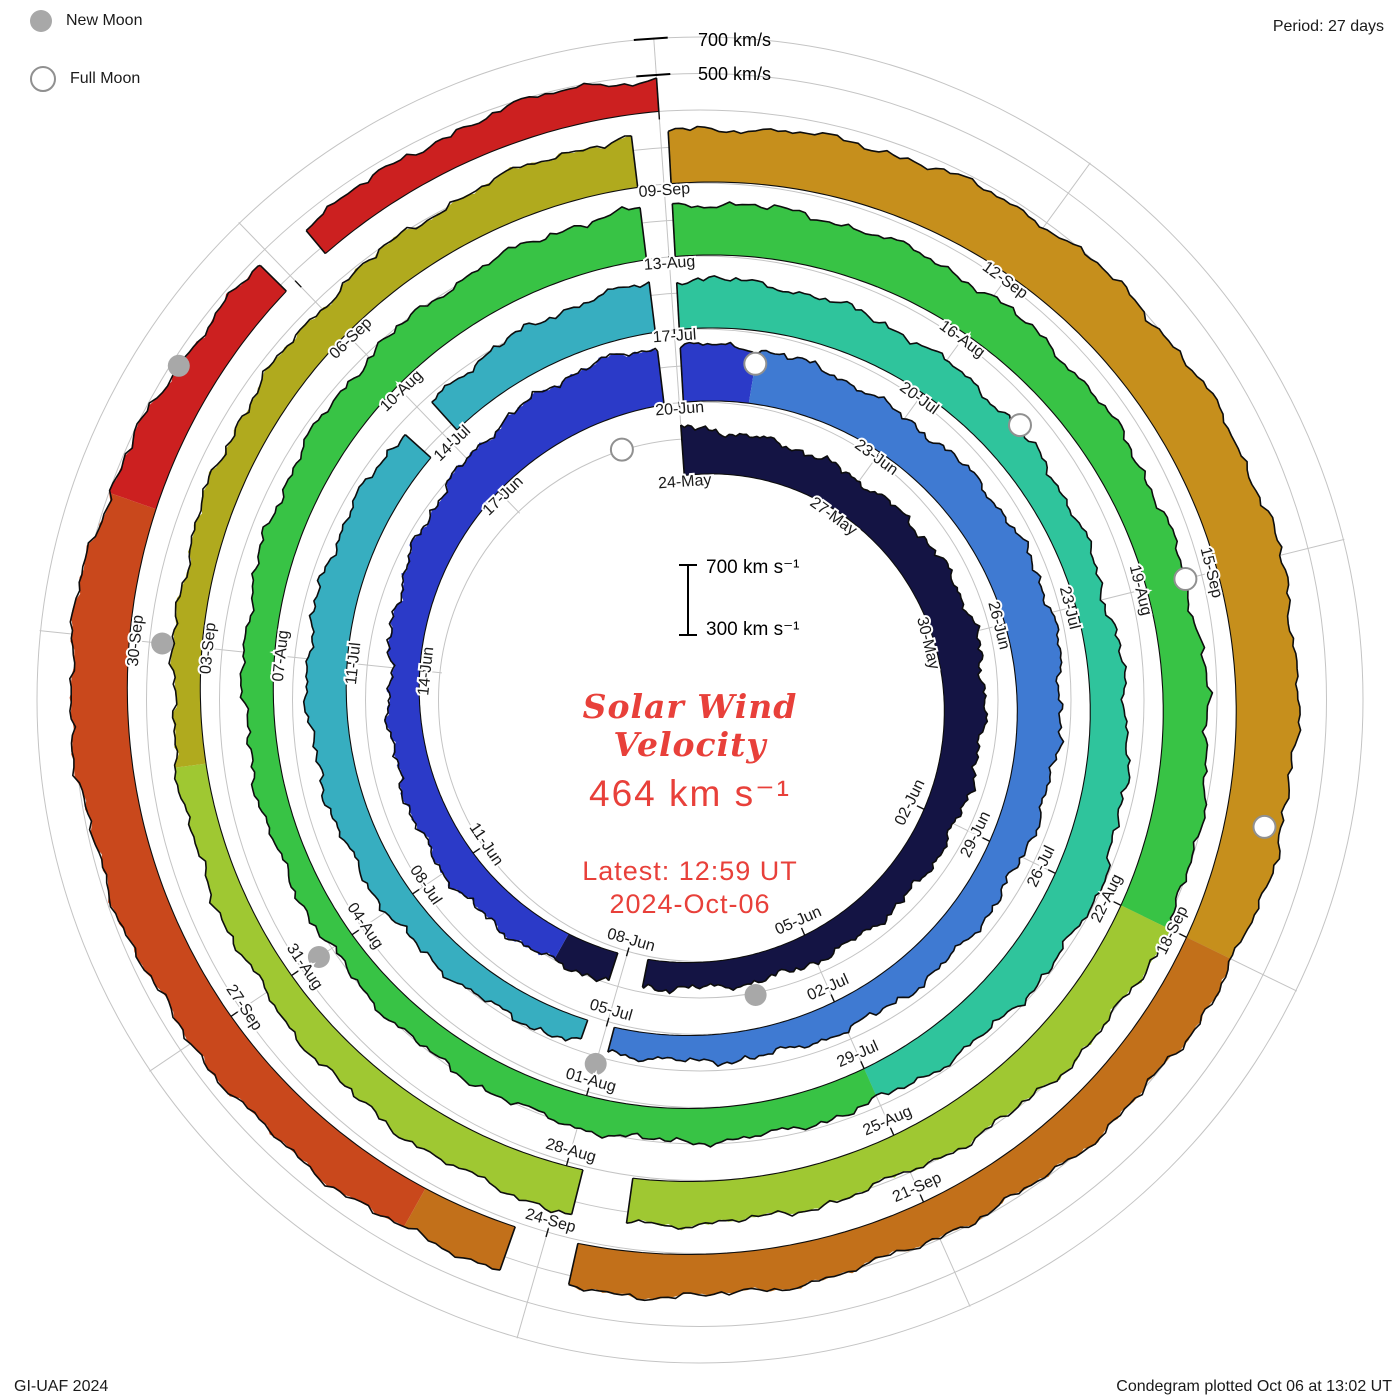 The image size is (1400, 1400). What do you see at coordinates (760, 602) in the screenshot?
I see `velocity-scale-bar: 700 km s⁻¹ 300 km s⁻¹` at bounding box center [760, 602].